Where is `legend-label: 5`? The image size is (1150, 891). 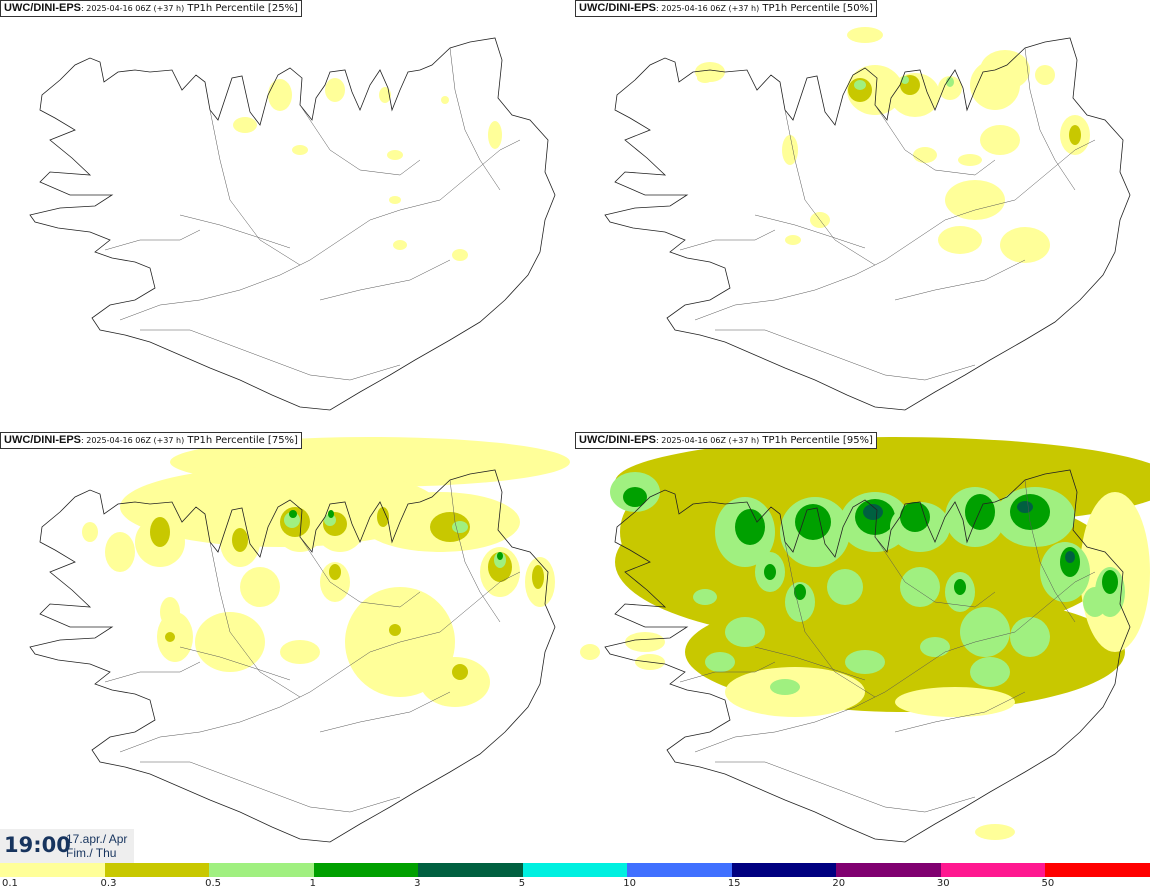 legend-label: 5 is located at coordinates (522, 883).